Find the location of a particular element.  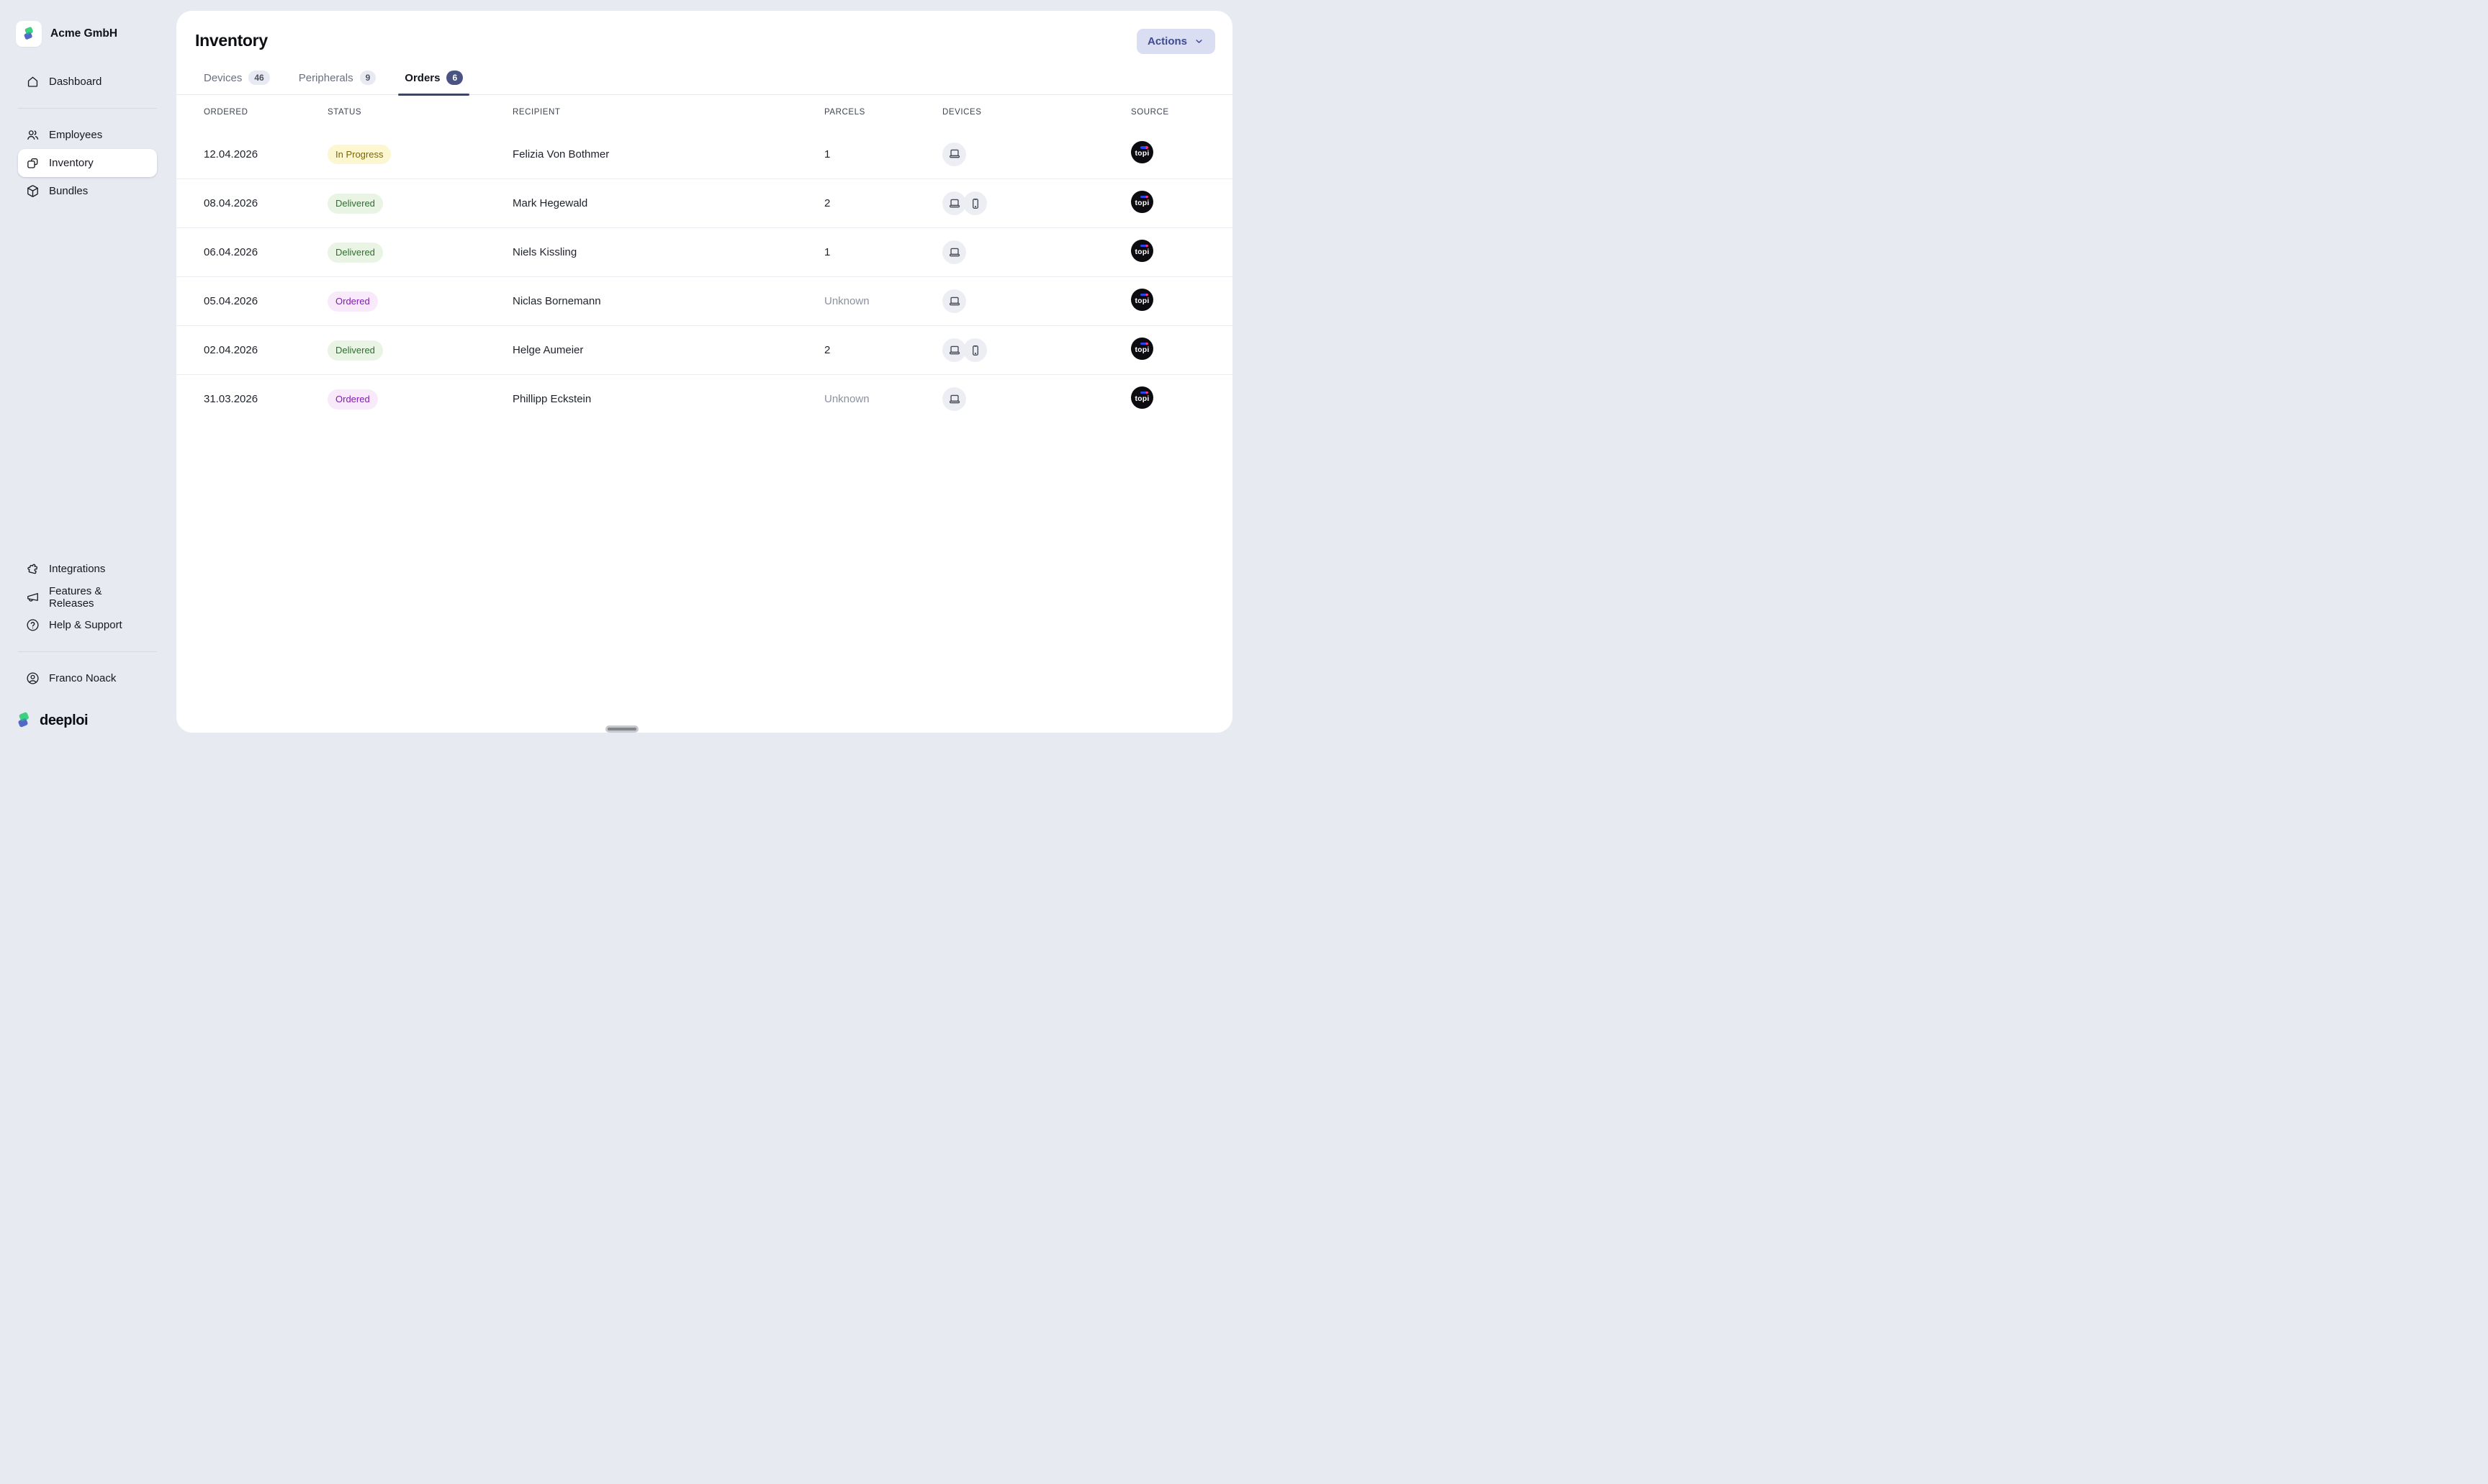

sidebar-item-label: Inventory is located at coordinates (72, 163).